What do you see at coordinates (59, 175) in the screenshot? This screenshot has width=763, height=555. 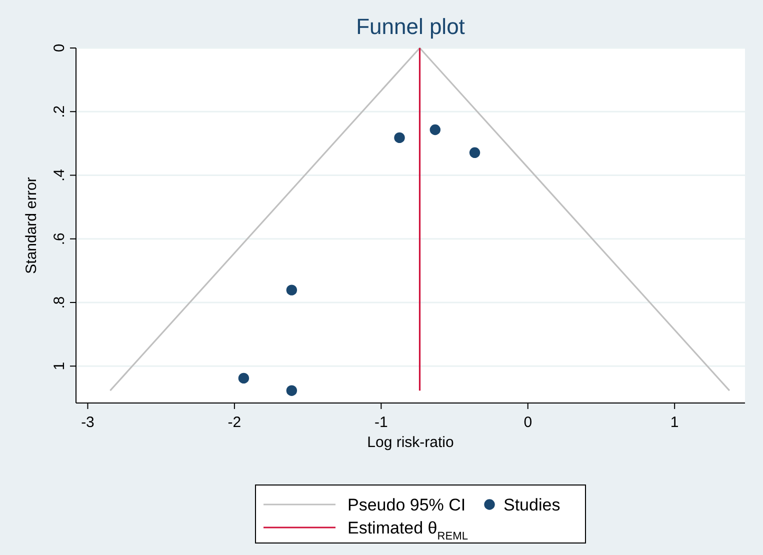 I see `y-tick-label: .4` at bounding box center [59, 175].